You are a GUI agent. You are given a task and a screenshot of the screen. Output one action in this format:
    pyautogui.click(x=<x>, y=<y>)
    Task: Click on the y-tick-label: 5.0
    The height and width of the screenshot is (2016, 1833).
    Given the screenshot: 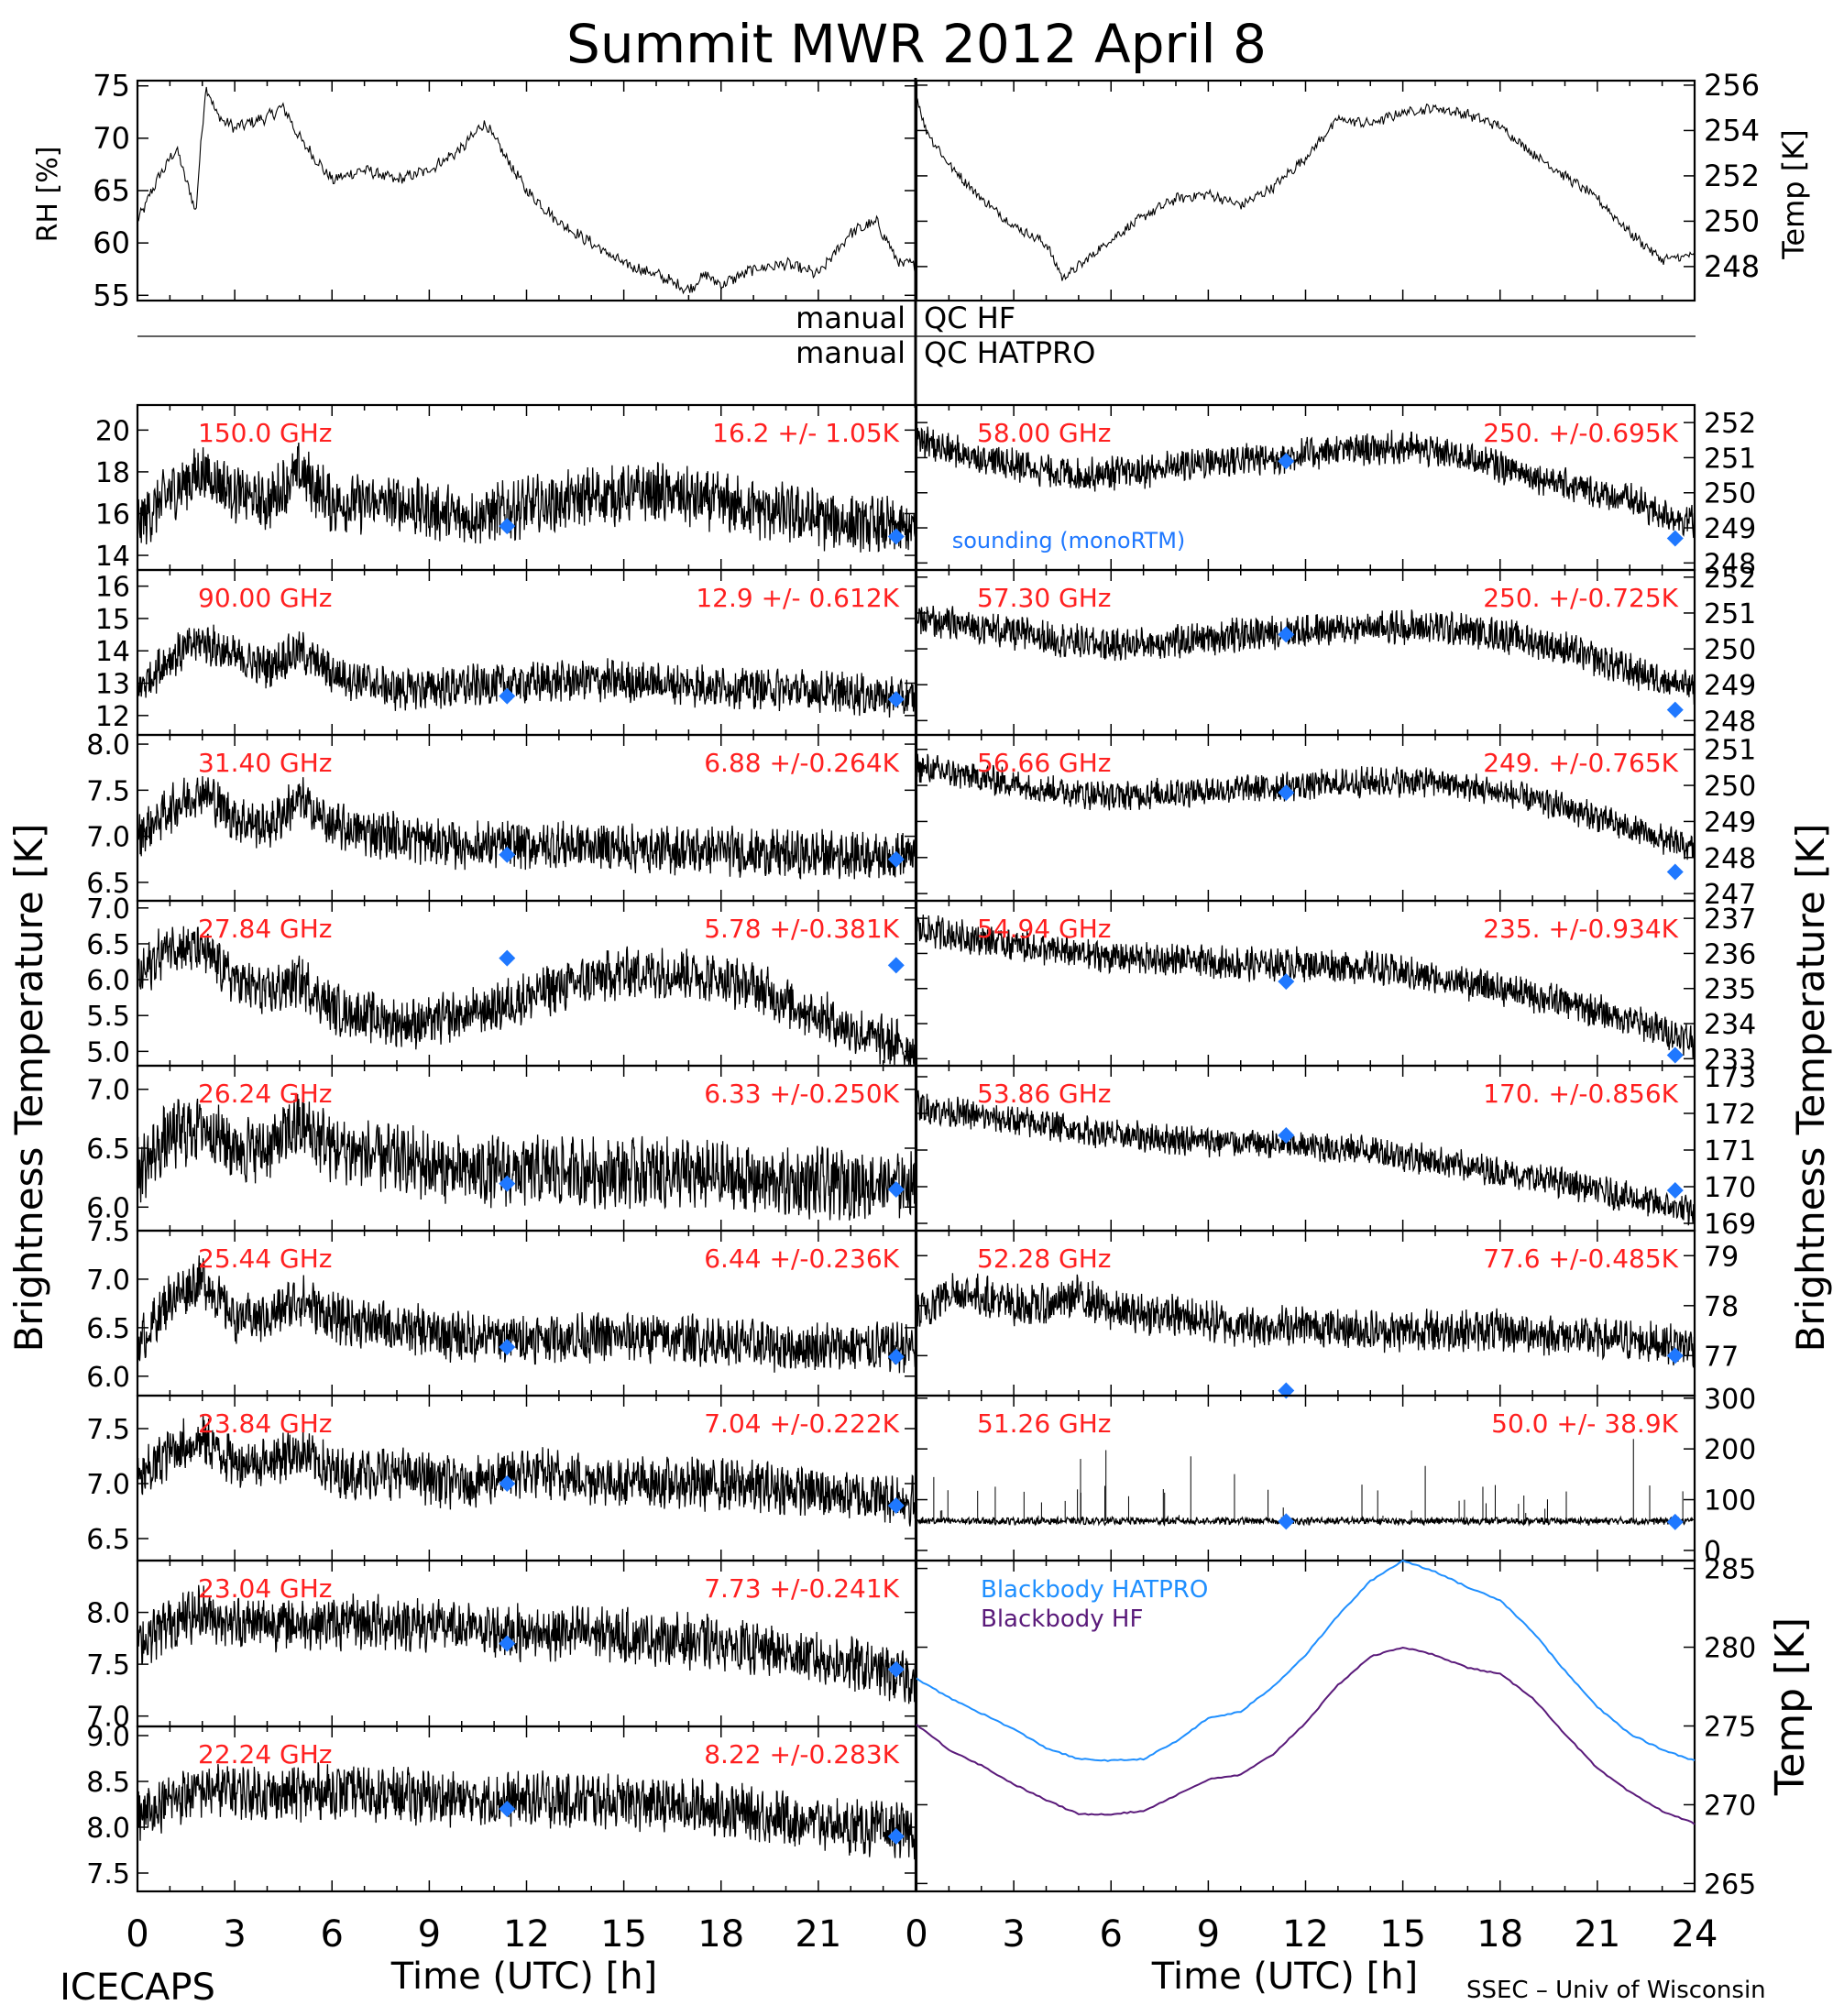 What is the action you would take?
    pyautogui.click(x=108, y=1052)
    